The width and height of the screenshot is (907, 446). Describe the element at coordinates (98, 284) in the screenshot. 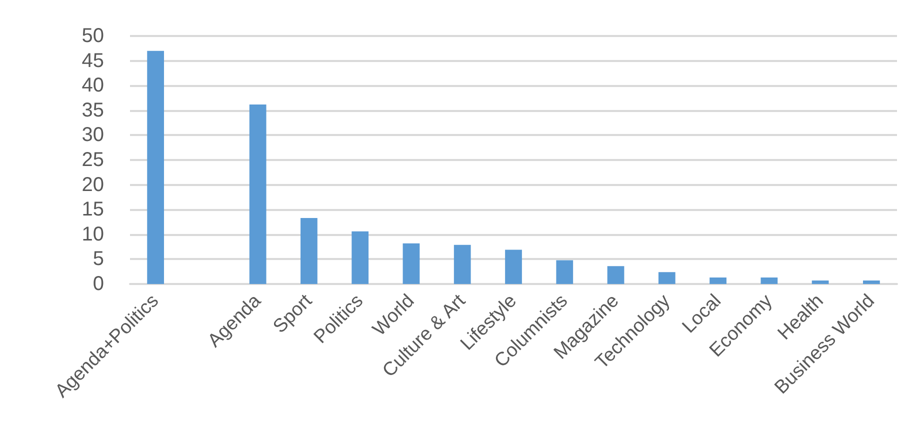

I see `y-tick-label: 0` at that location.